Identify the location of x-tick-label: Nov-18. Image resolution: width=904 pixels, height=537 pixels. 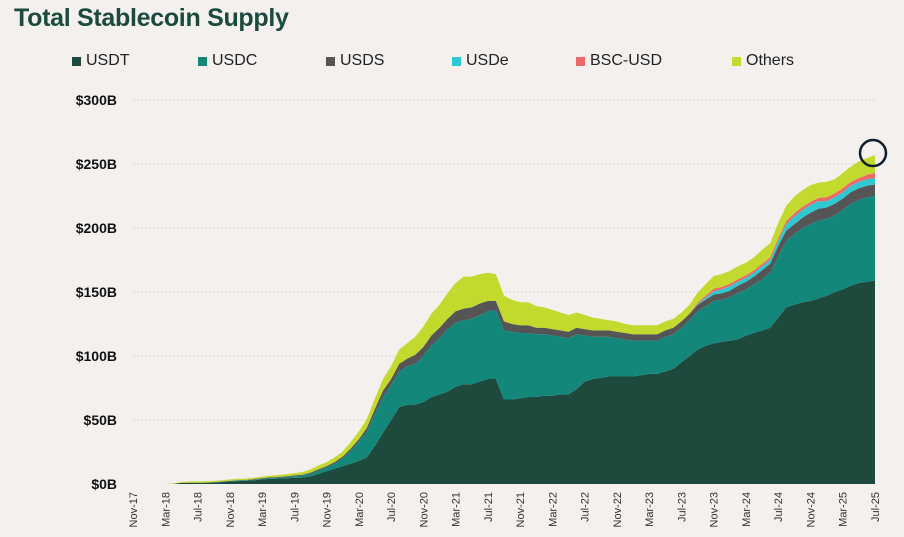
(231, 509).